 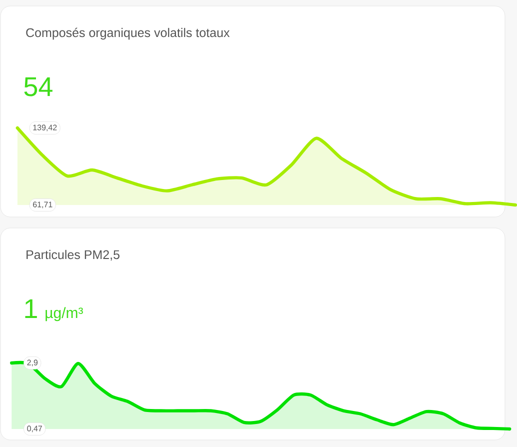 What do you see at coordinates (34, 429) in the screenshot?
I see `y-tick-label: 0,47` at bounding box center [34, 429].